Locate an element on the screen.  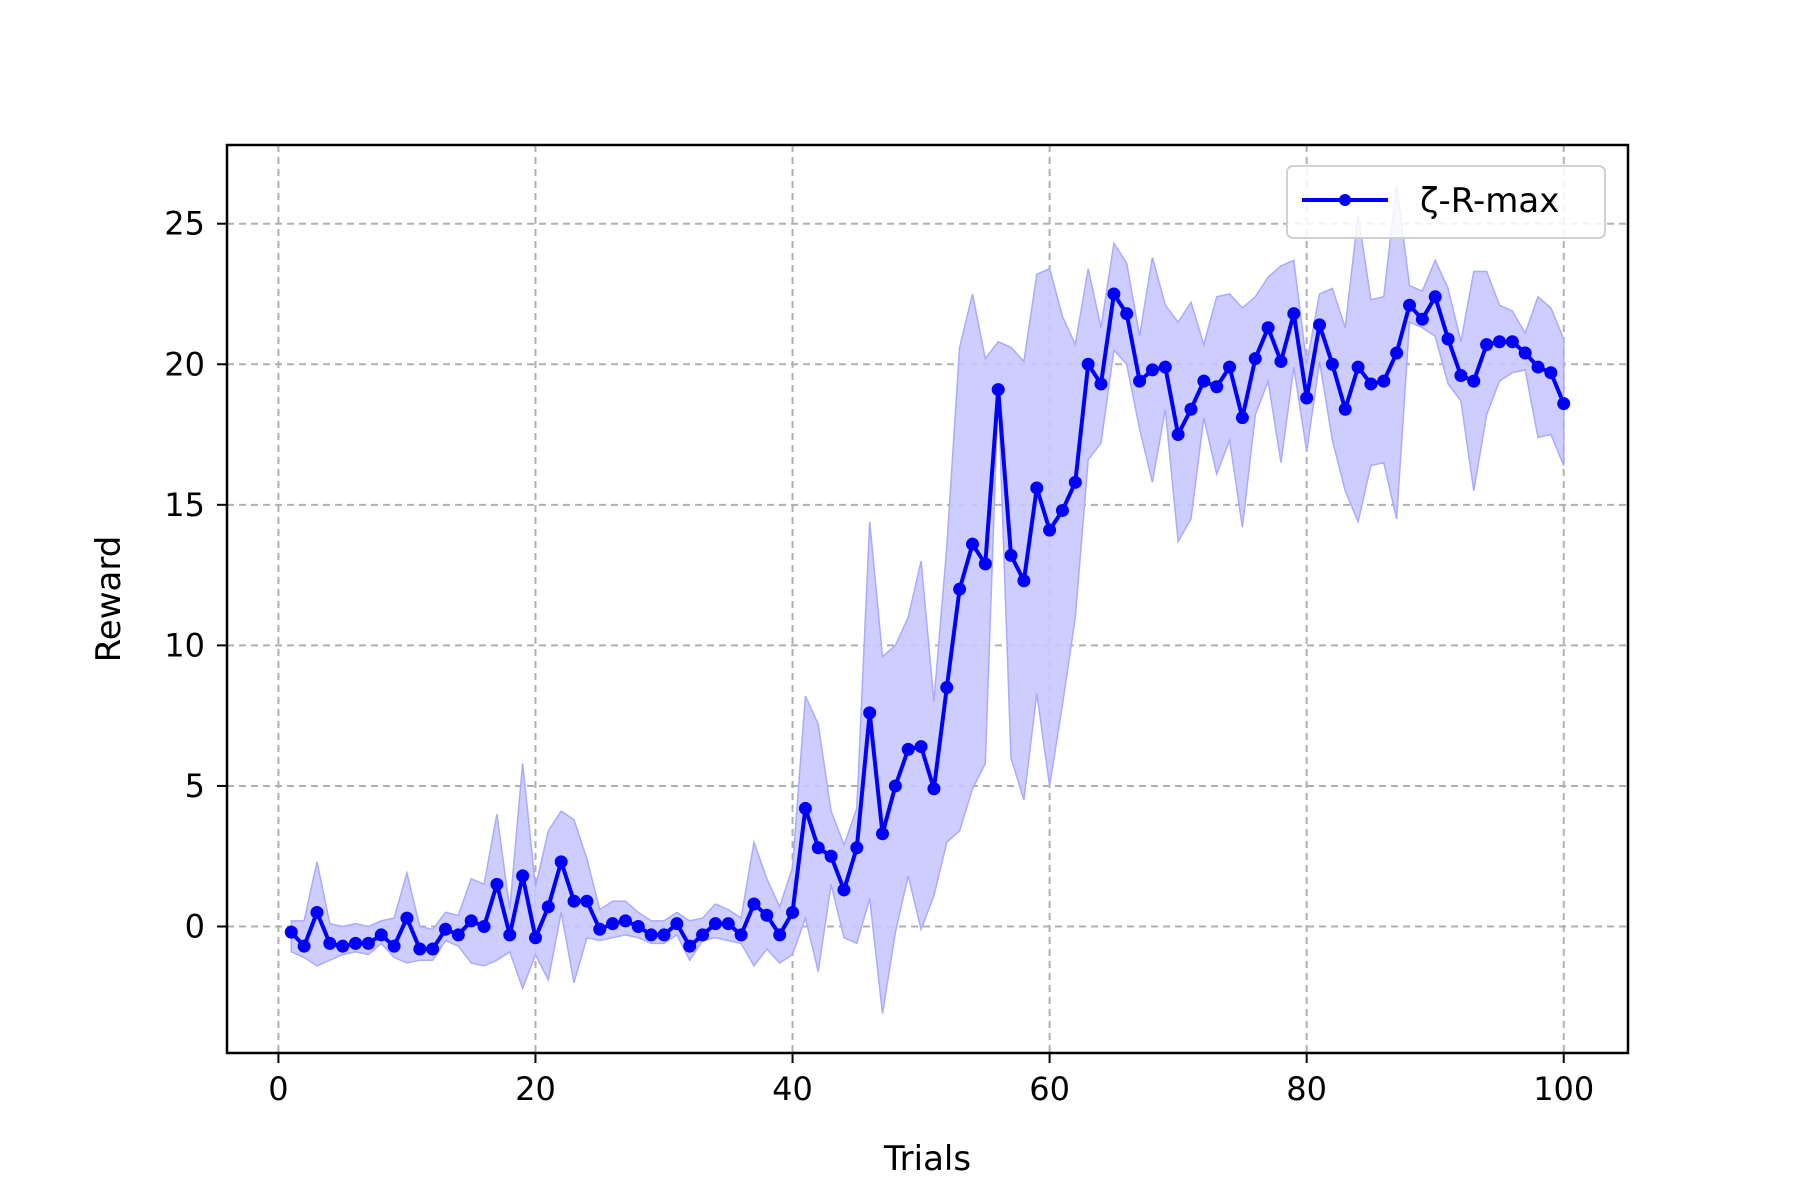
legend: ζ-R-max is located at coordinates (1446, 202).